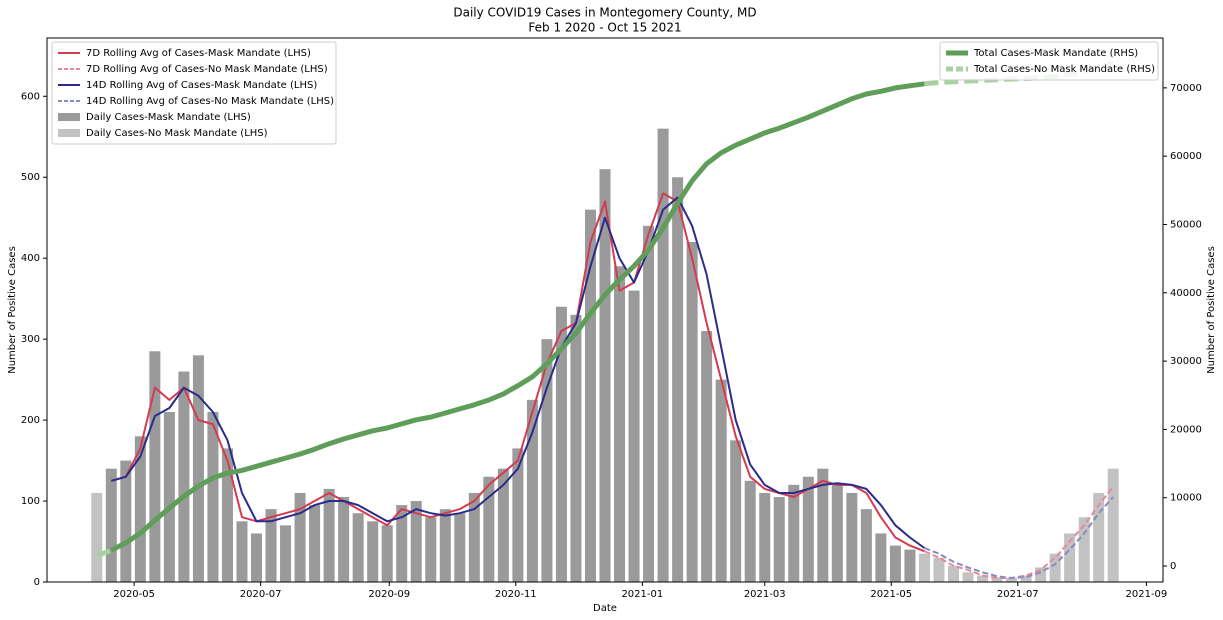  Describe the element at coordinates (30, 177) in the screenshot. I see `y-tick-label: 500` at that location.